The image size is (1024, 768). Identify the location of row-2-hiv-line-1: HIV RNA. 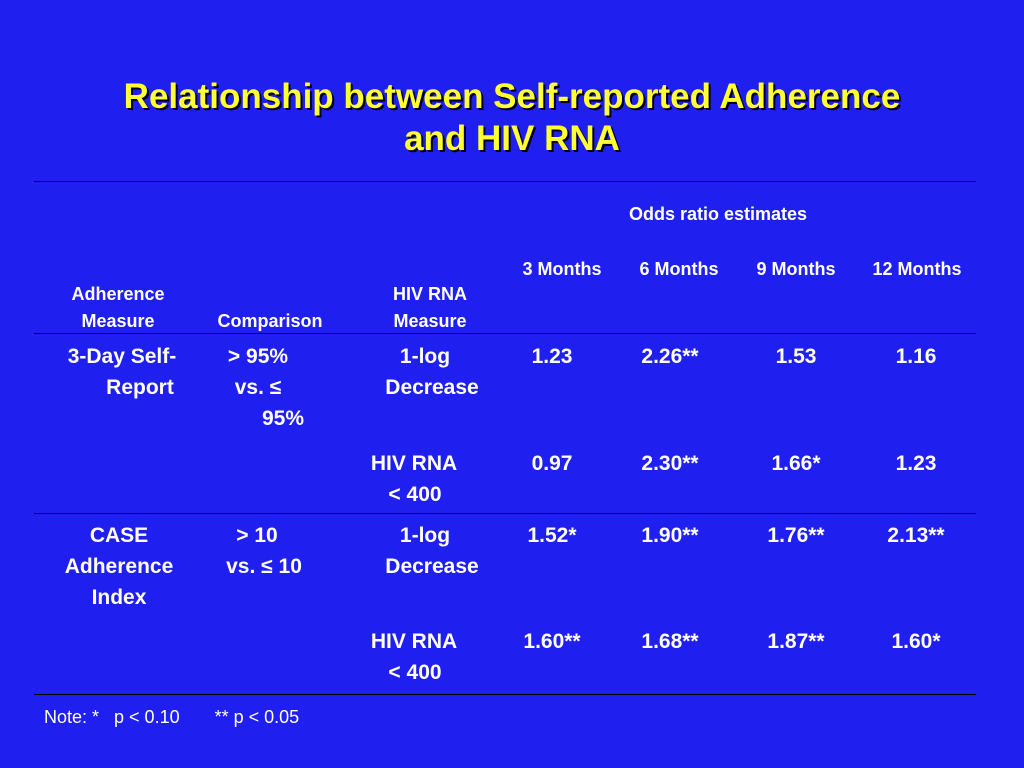
(414, 463).